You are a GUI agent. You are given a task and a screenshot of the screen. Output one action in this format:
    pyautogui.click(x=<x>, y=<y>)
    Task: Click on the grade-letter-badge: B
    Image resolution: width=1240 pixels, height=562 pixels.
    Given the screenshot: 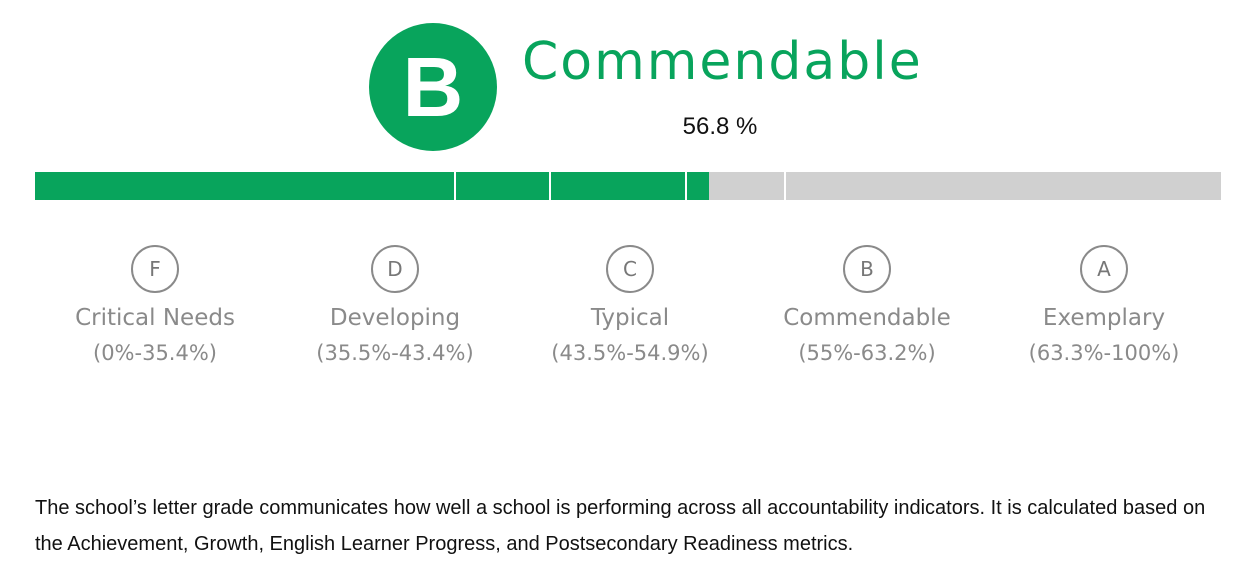 What is the action you would take?
    pyautogui.click(x=433, y=87)
    